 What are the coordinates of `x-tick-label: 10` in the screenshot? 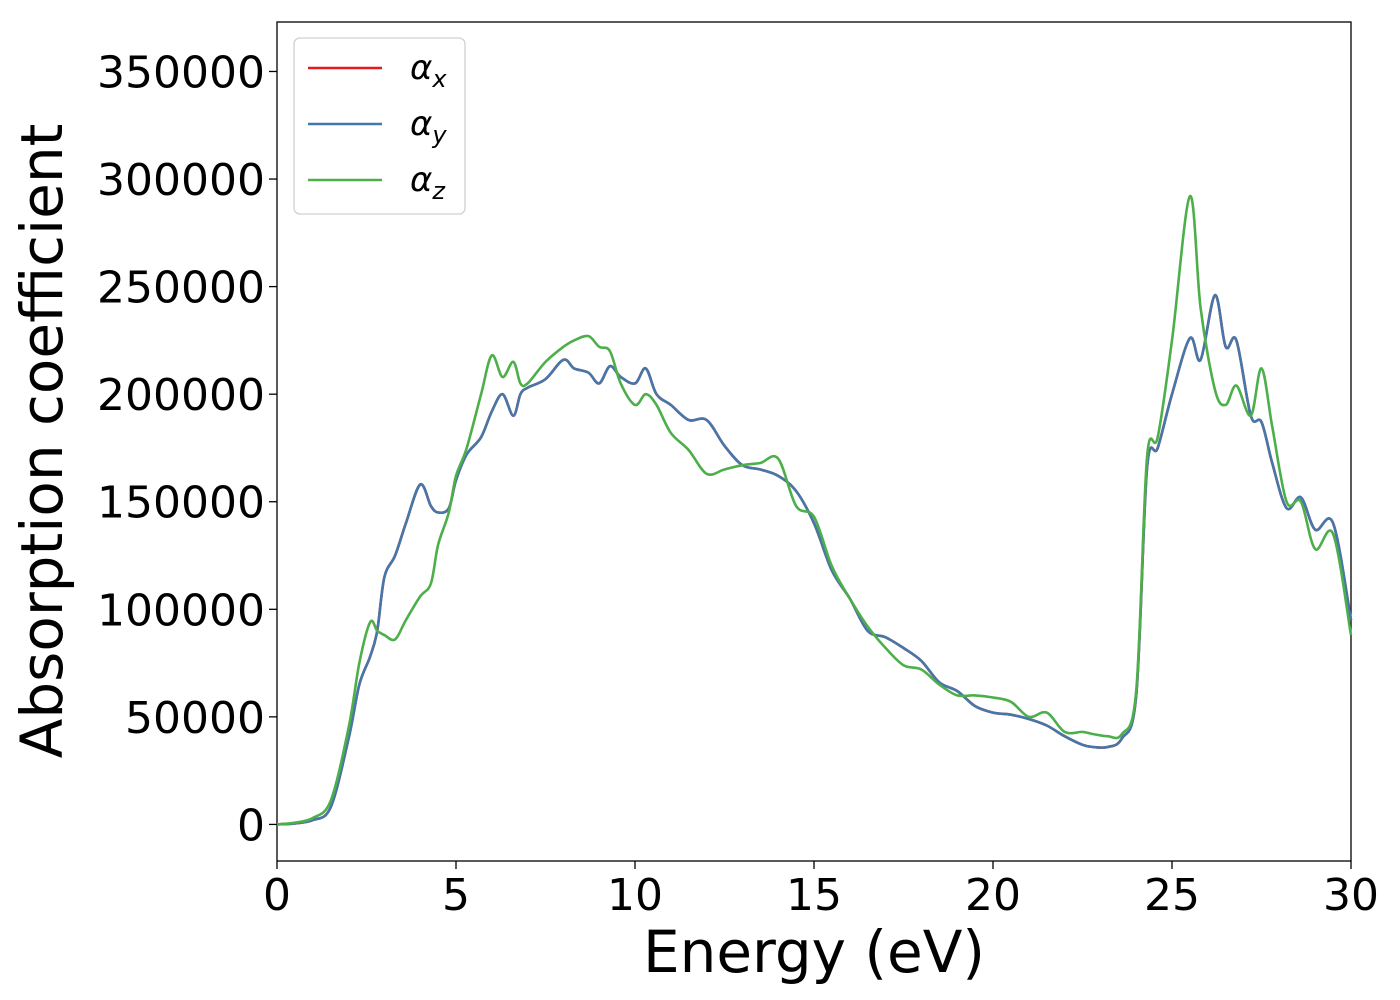 It's located at (635, 895).